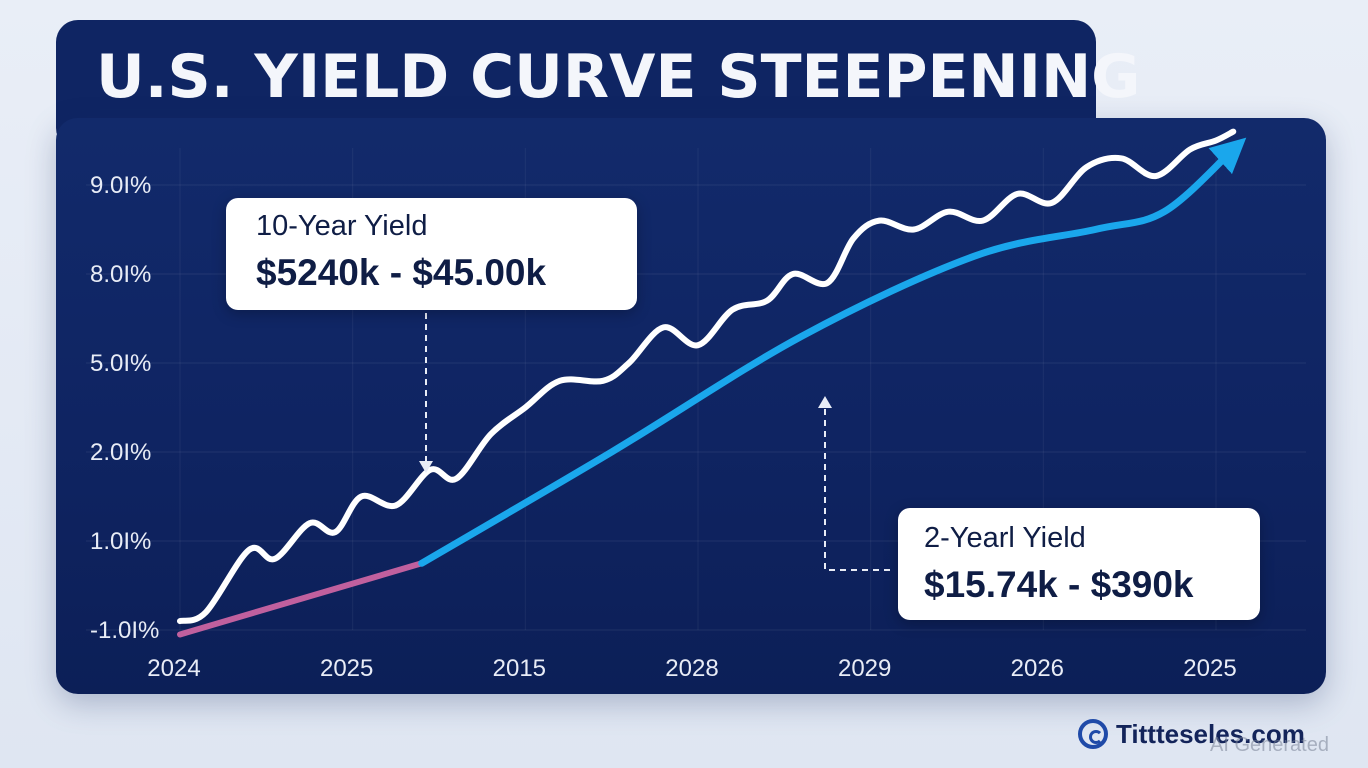  Describe the element at coordinates (1093, 734) in the screenshot. I see `c-logo-icon` at that location.